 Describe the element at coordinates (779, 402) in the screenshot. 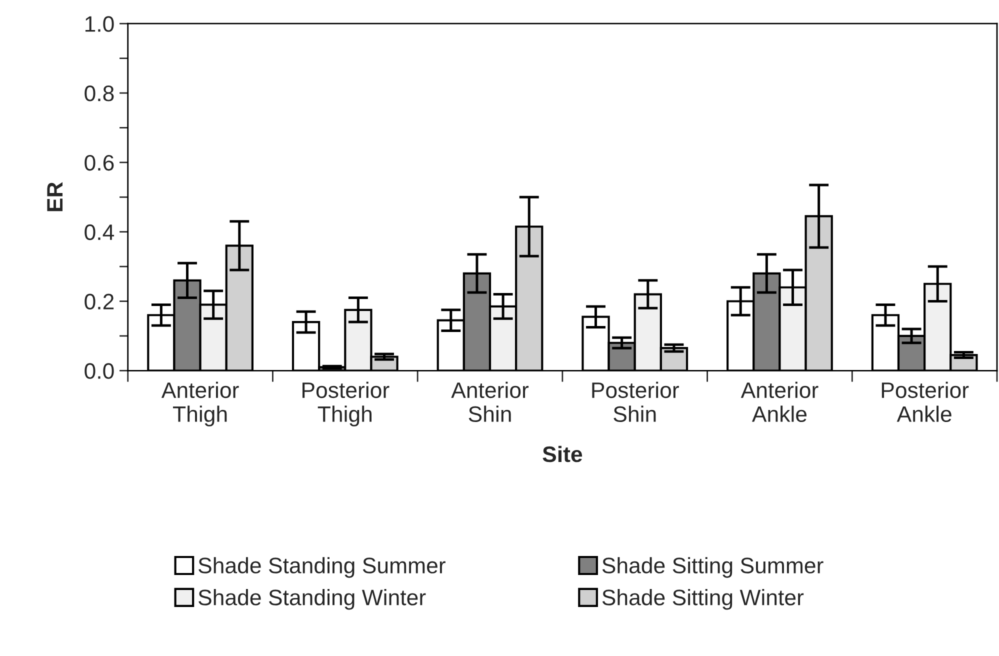

I see `x-tick-label: Anterior Ankle` at that location.